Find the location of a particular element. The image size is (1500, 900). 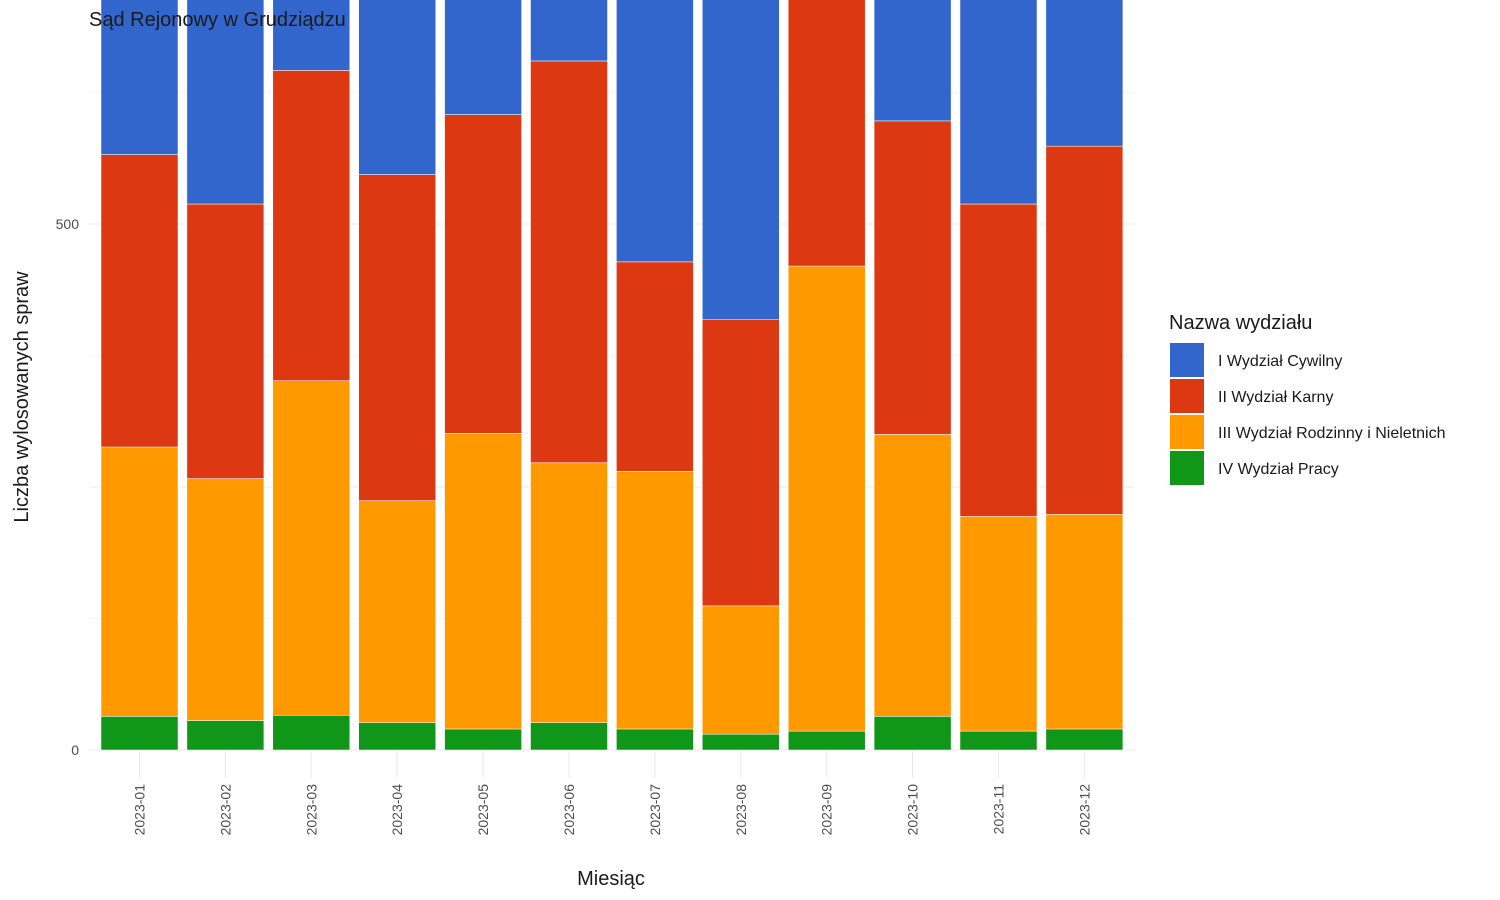

legend-label: I Wydział Cywilny is located at coordinates (1280, 361).